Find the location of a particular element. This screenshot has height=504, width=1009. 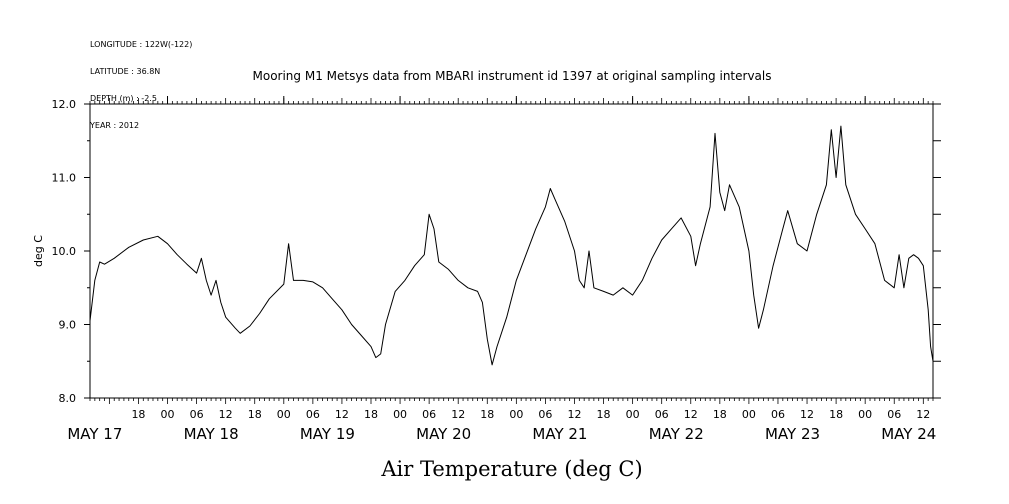

x-day-label: MAY 24 is located at coordinates (908, 434).